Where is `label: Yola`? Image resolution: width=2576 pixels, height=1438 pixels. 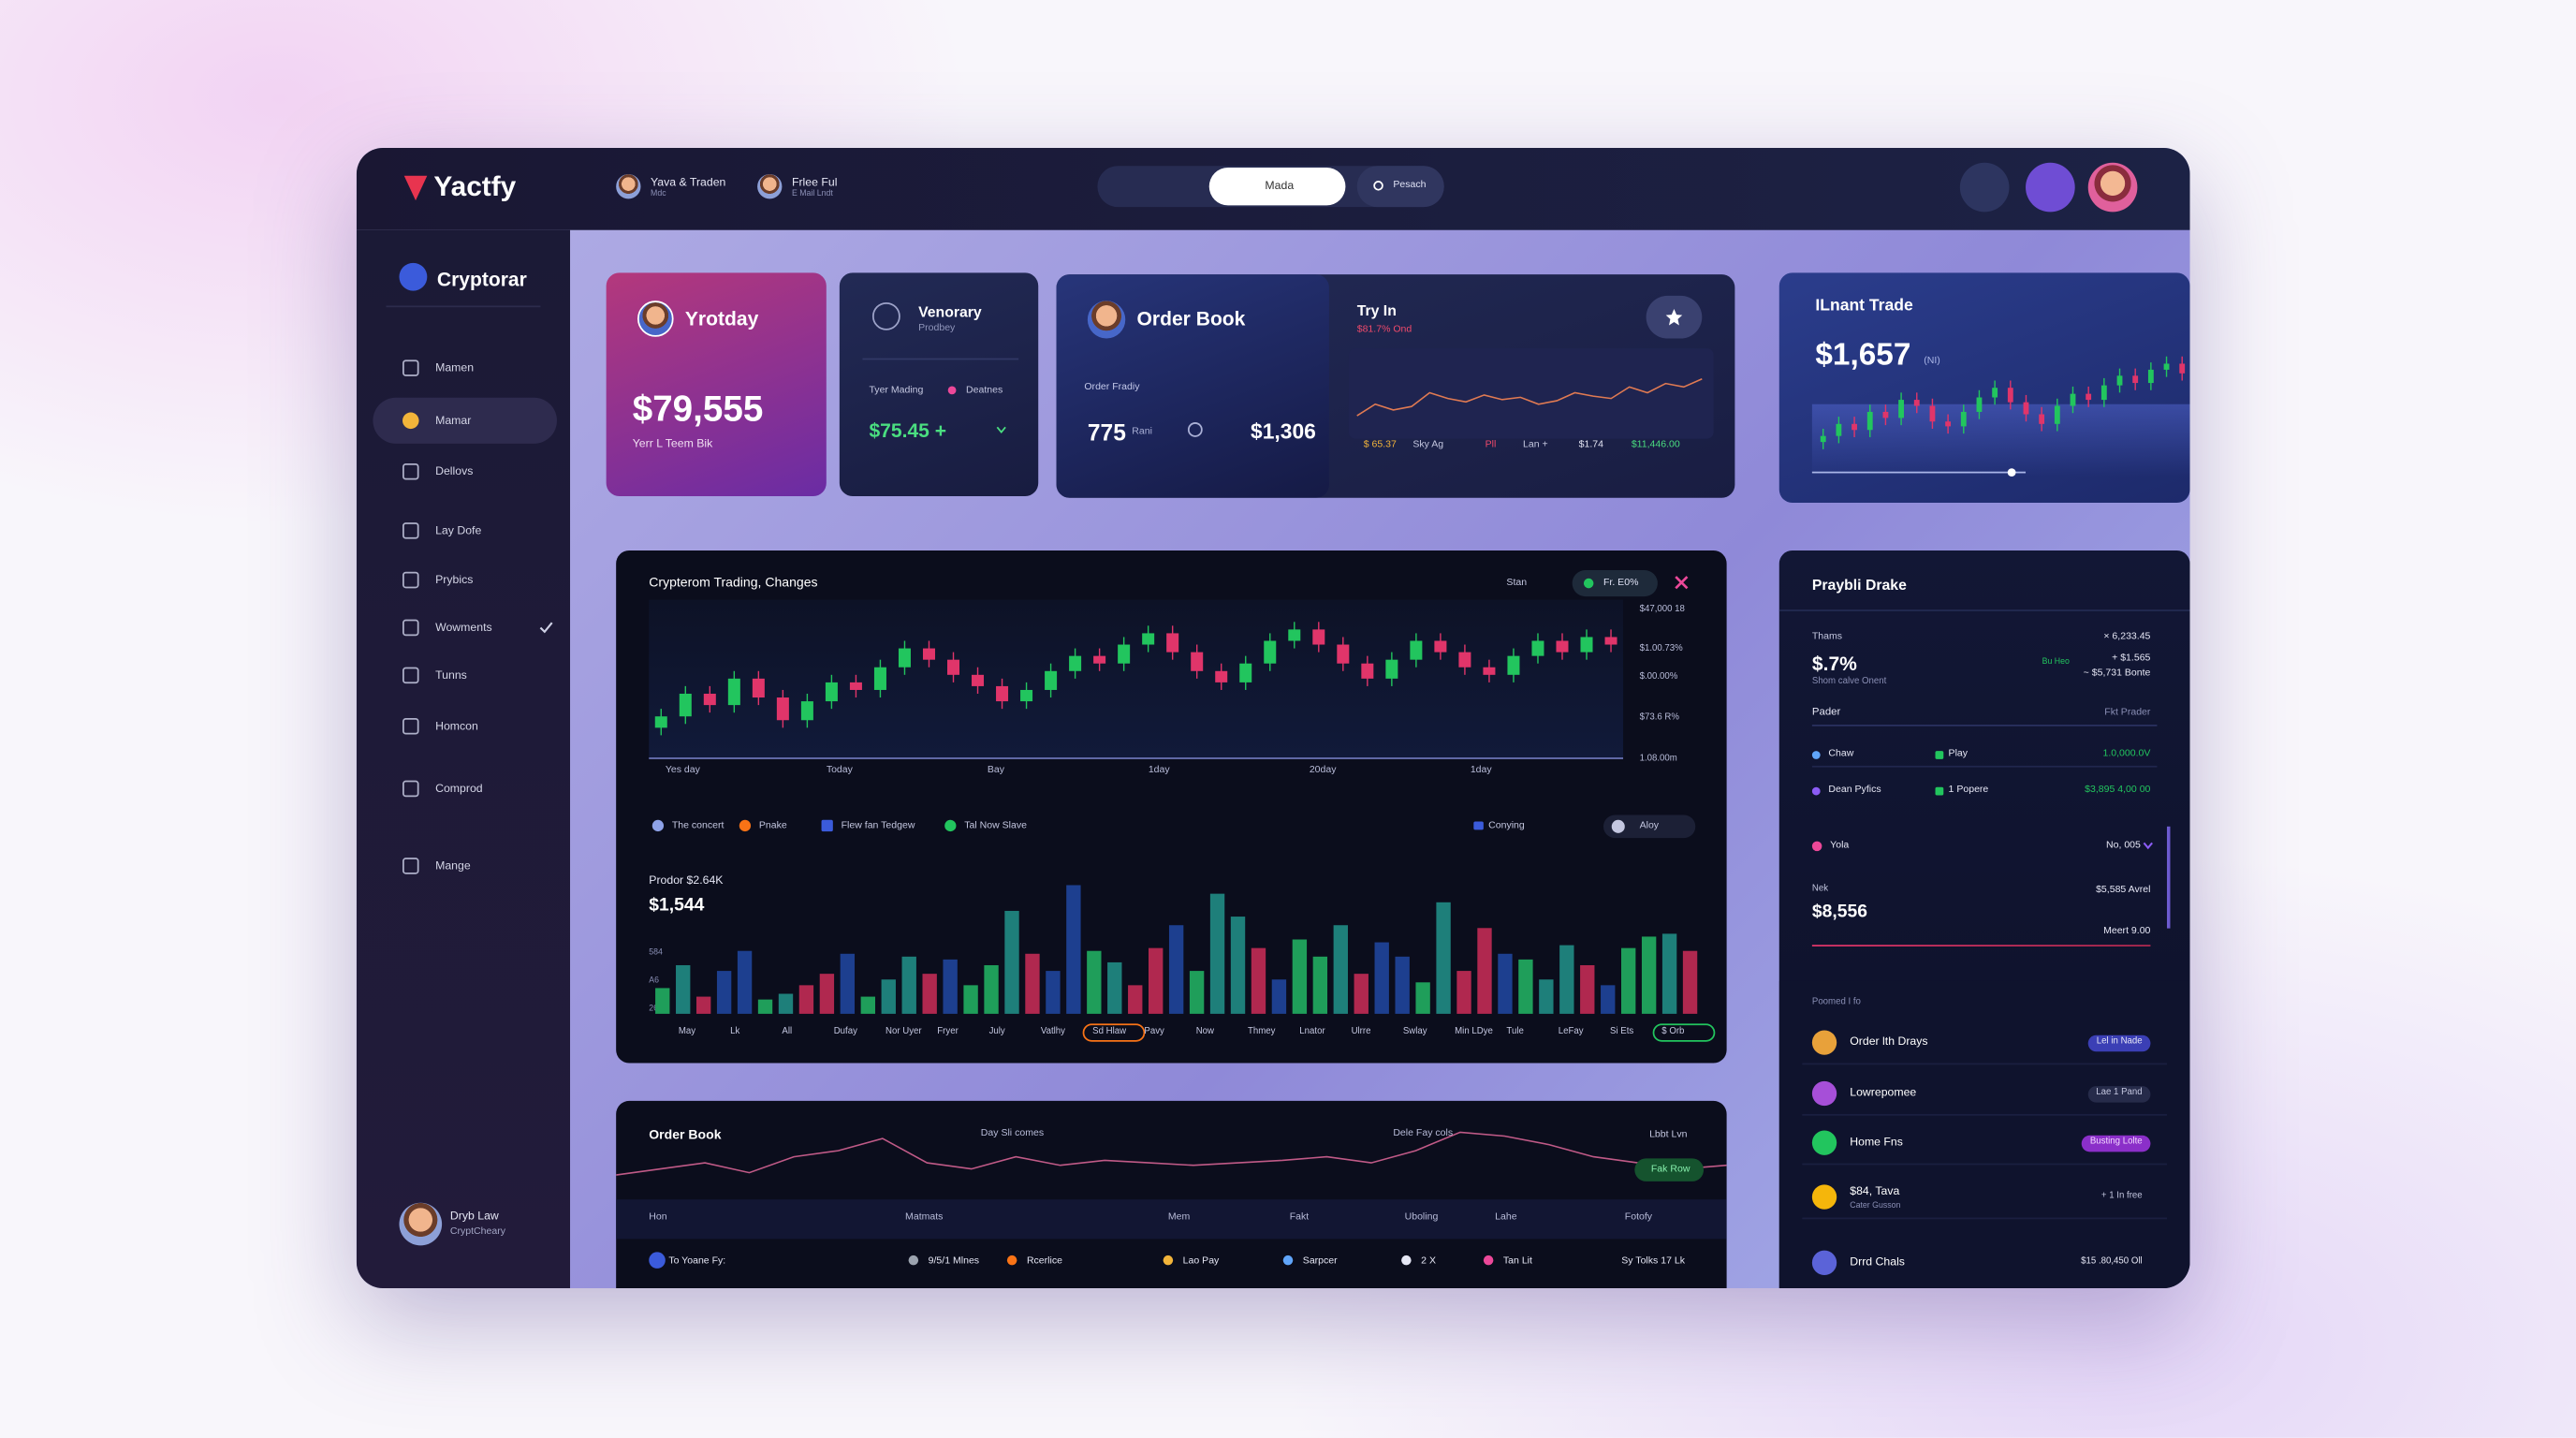 label: Yola is located at coordinates (1840, 846).